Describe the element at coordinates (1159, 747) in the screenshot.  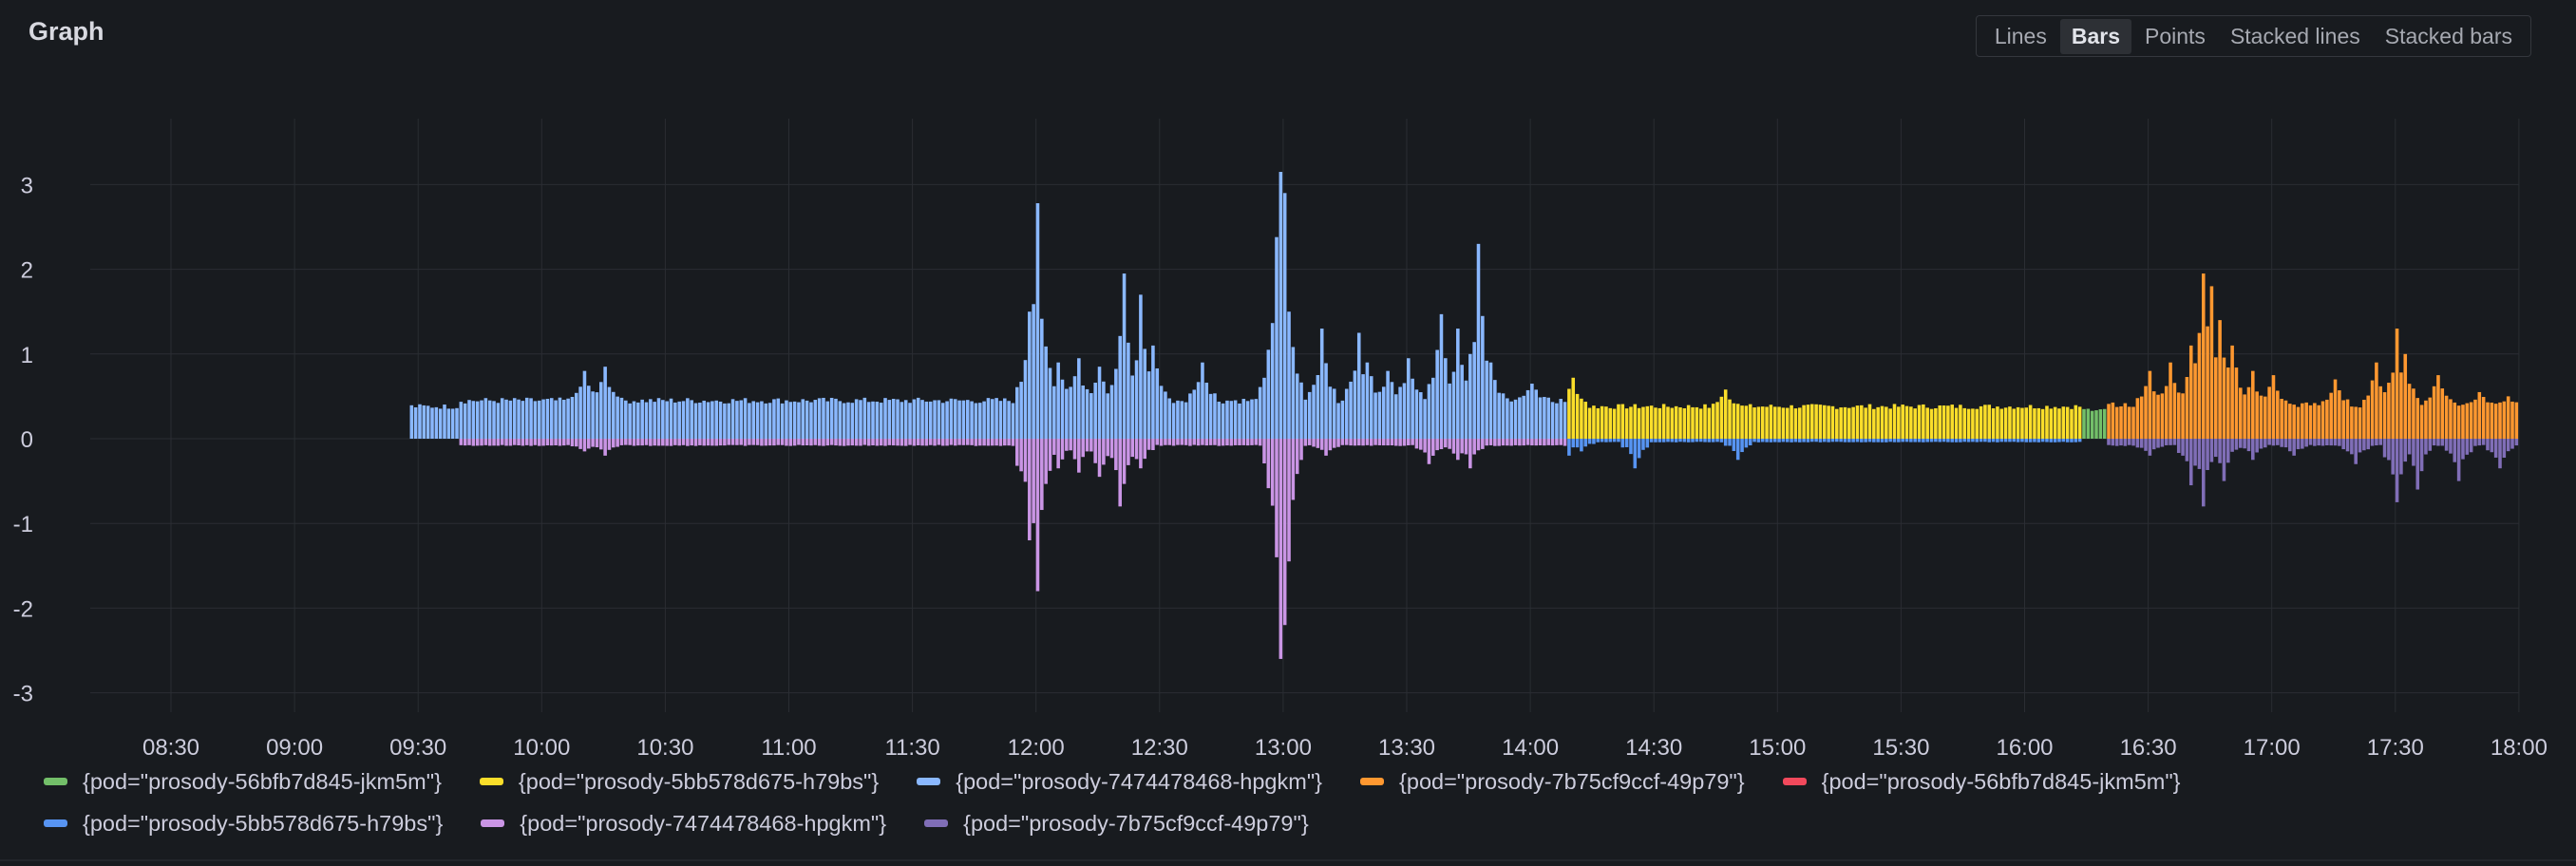
I see `x-tick-label: 12:30` at that location.